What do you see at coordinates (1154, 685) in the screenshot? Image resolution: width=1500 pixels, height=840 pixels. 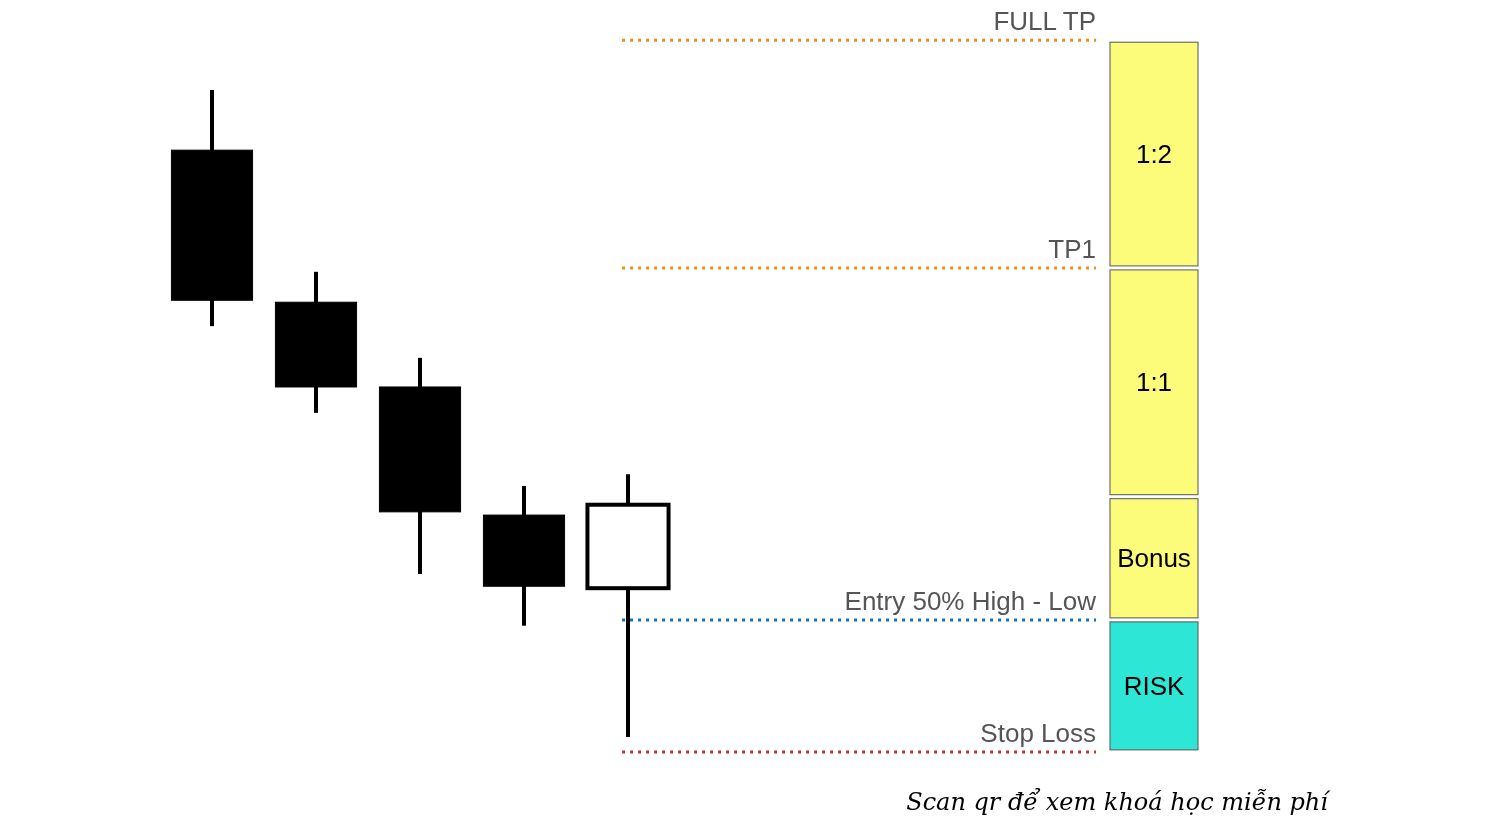 I see `text: RISK` at bounding box center [1154, 685].